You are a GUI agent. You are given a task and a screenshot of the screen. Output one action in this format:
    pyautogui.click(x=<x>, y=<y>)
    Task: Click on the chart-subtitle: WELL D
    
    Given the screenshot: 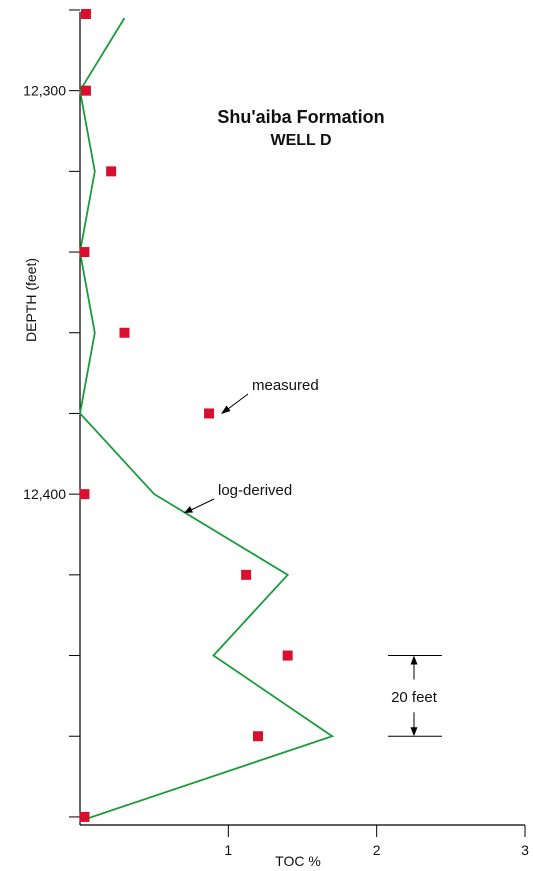 What is the action you would take?
    pyautogui.click(x=300, y=140)
    